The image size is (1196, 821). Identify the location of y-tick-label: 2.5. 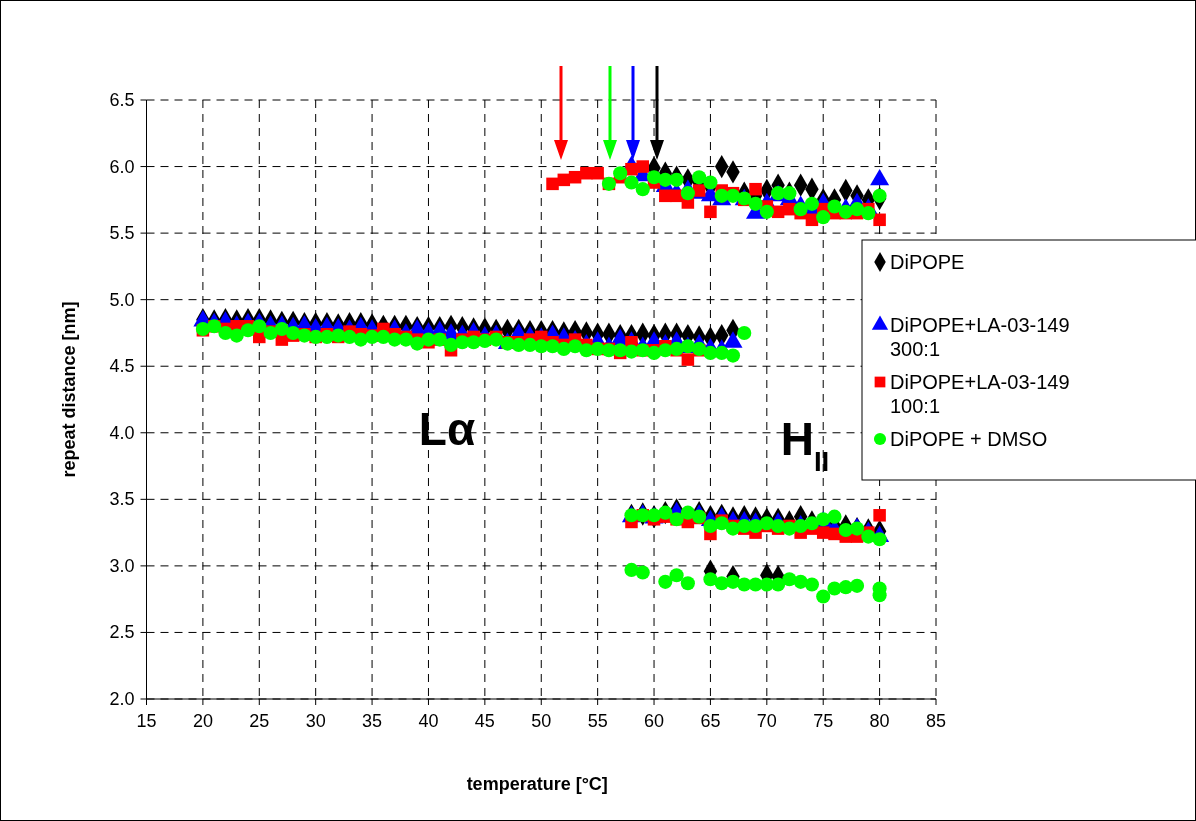
(122, 632).